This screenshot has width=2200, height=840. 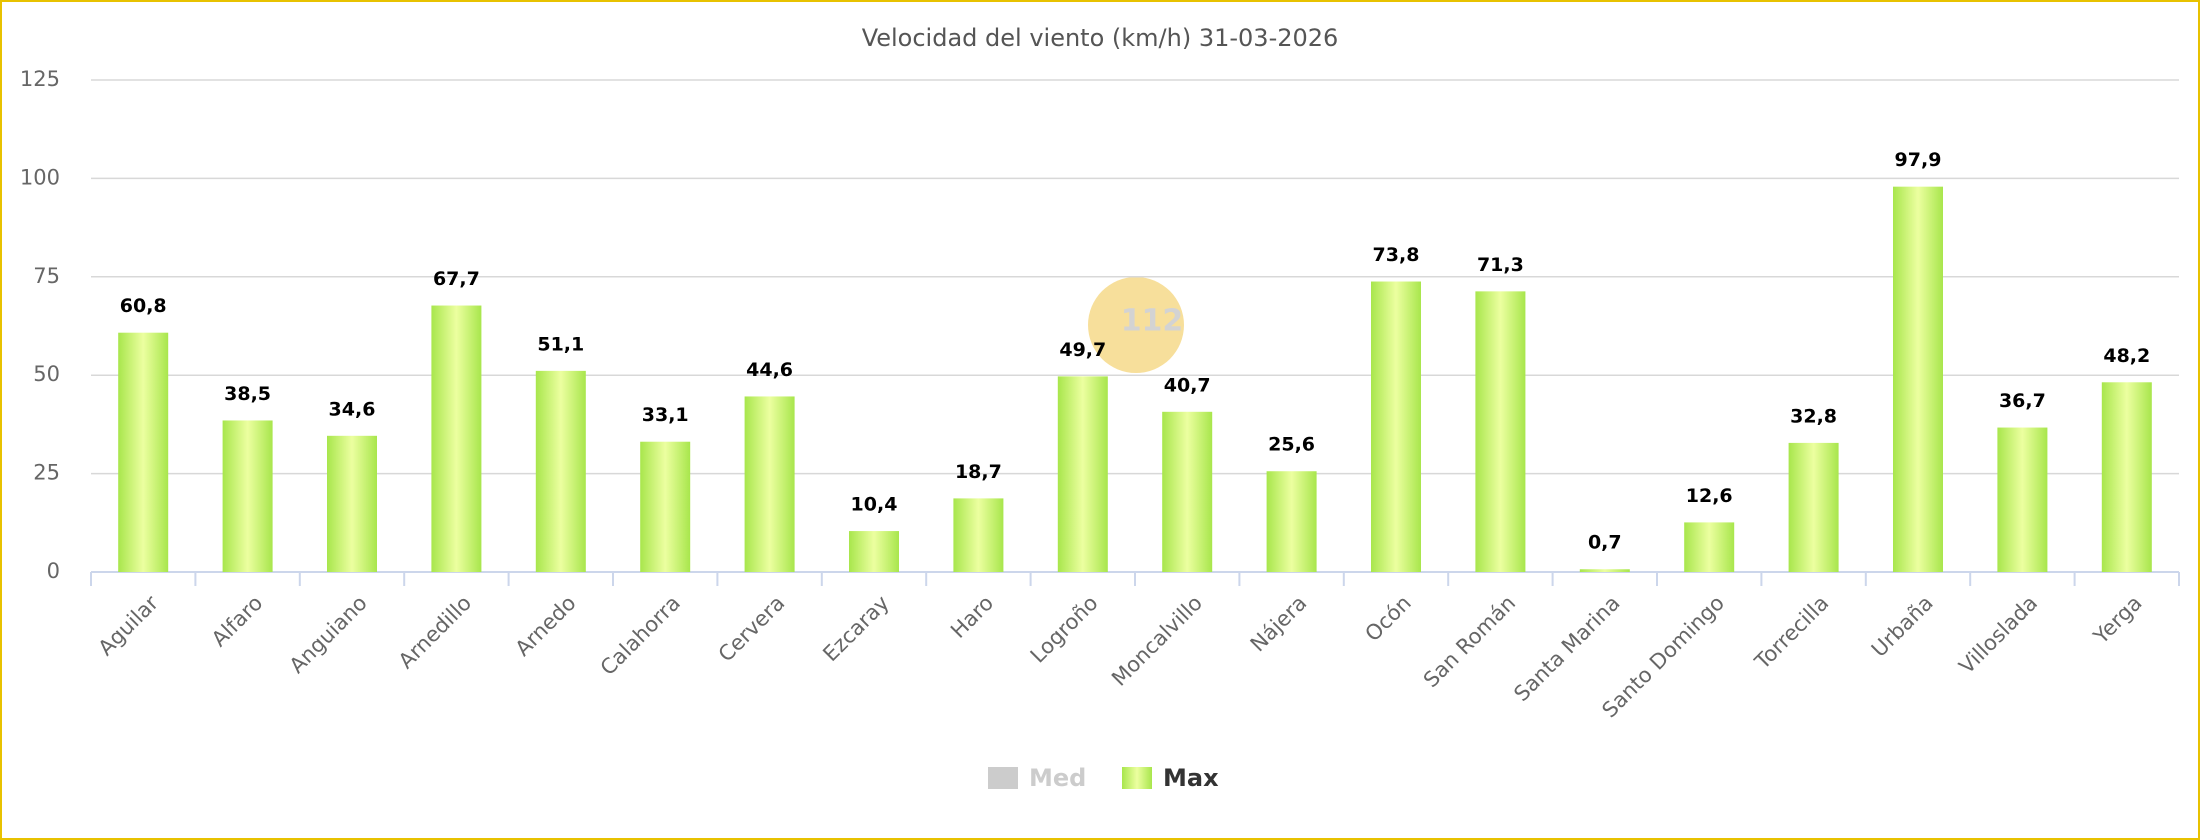 I want to click on legend-label: Max, so click(x=1191, y=778).